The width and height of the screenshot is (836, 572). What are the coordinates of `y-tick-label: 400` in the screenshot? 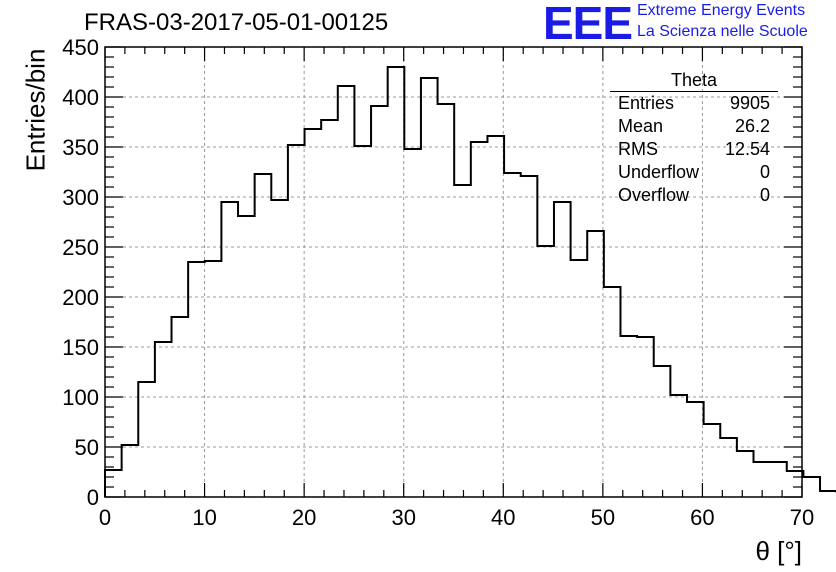 It's located at (80, 97).